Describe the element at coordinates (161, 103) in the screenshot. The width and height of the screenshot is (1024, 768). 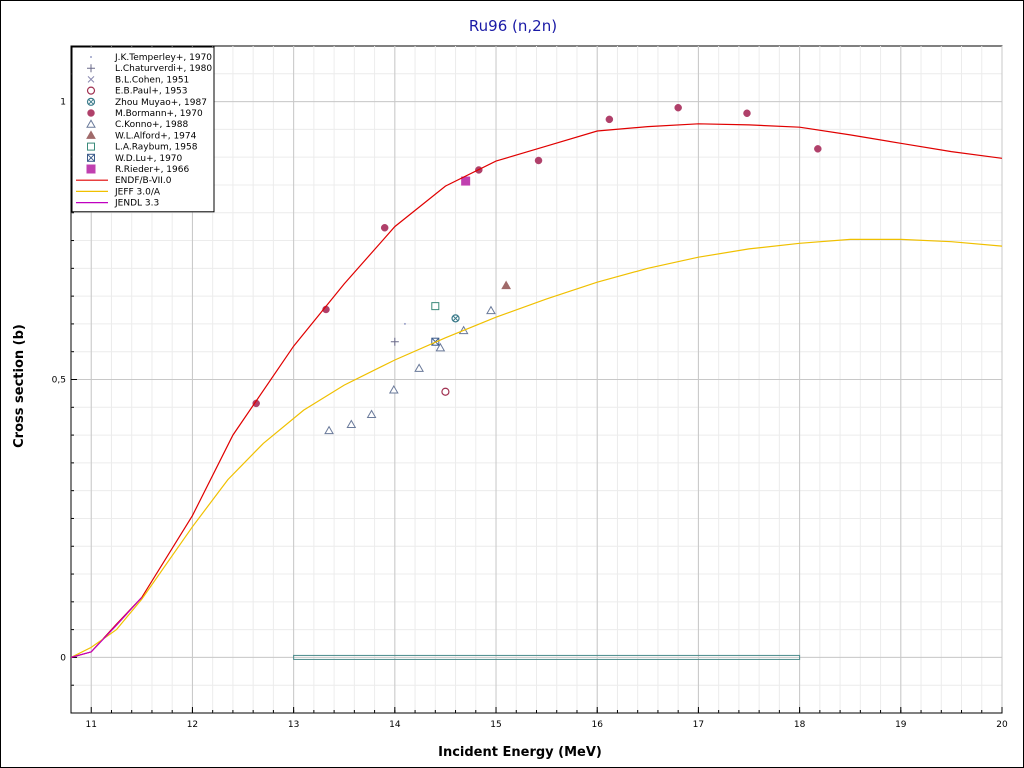
I see `legend-label: Zhou Muyao+, 1987` at that location.